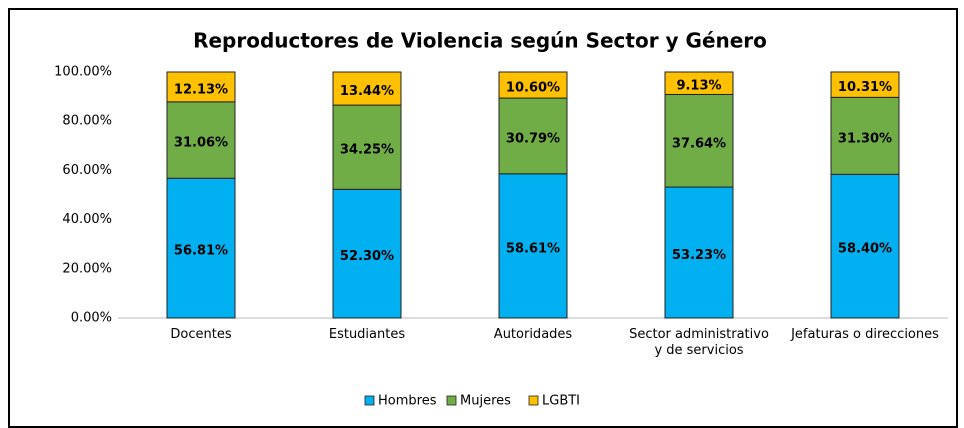  I want to click on y-tick-label: 60.00%, so click(87, 170).